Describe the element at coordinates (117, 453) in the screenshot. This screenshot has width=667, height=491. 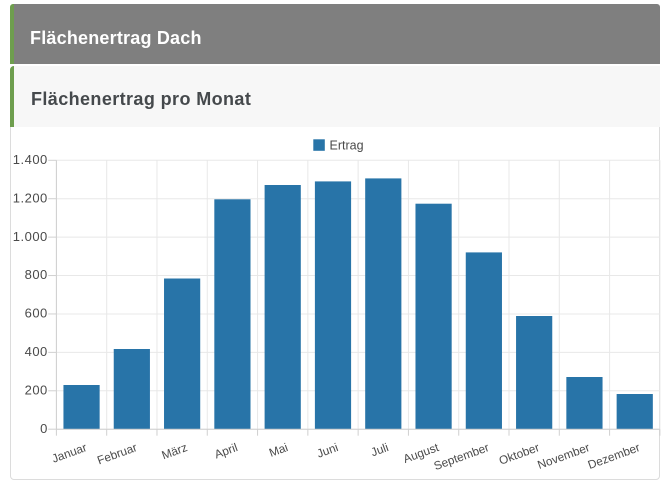
I see `svg-text: Februar` at that location.